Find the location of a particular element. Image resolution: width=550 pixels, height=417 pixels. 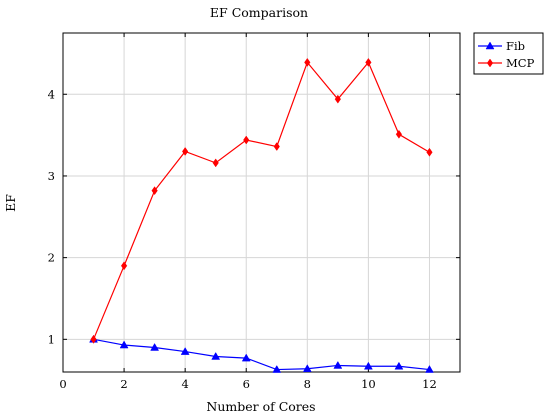

legend-box is located at coordinates (508, 53).